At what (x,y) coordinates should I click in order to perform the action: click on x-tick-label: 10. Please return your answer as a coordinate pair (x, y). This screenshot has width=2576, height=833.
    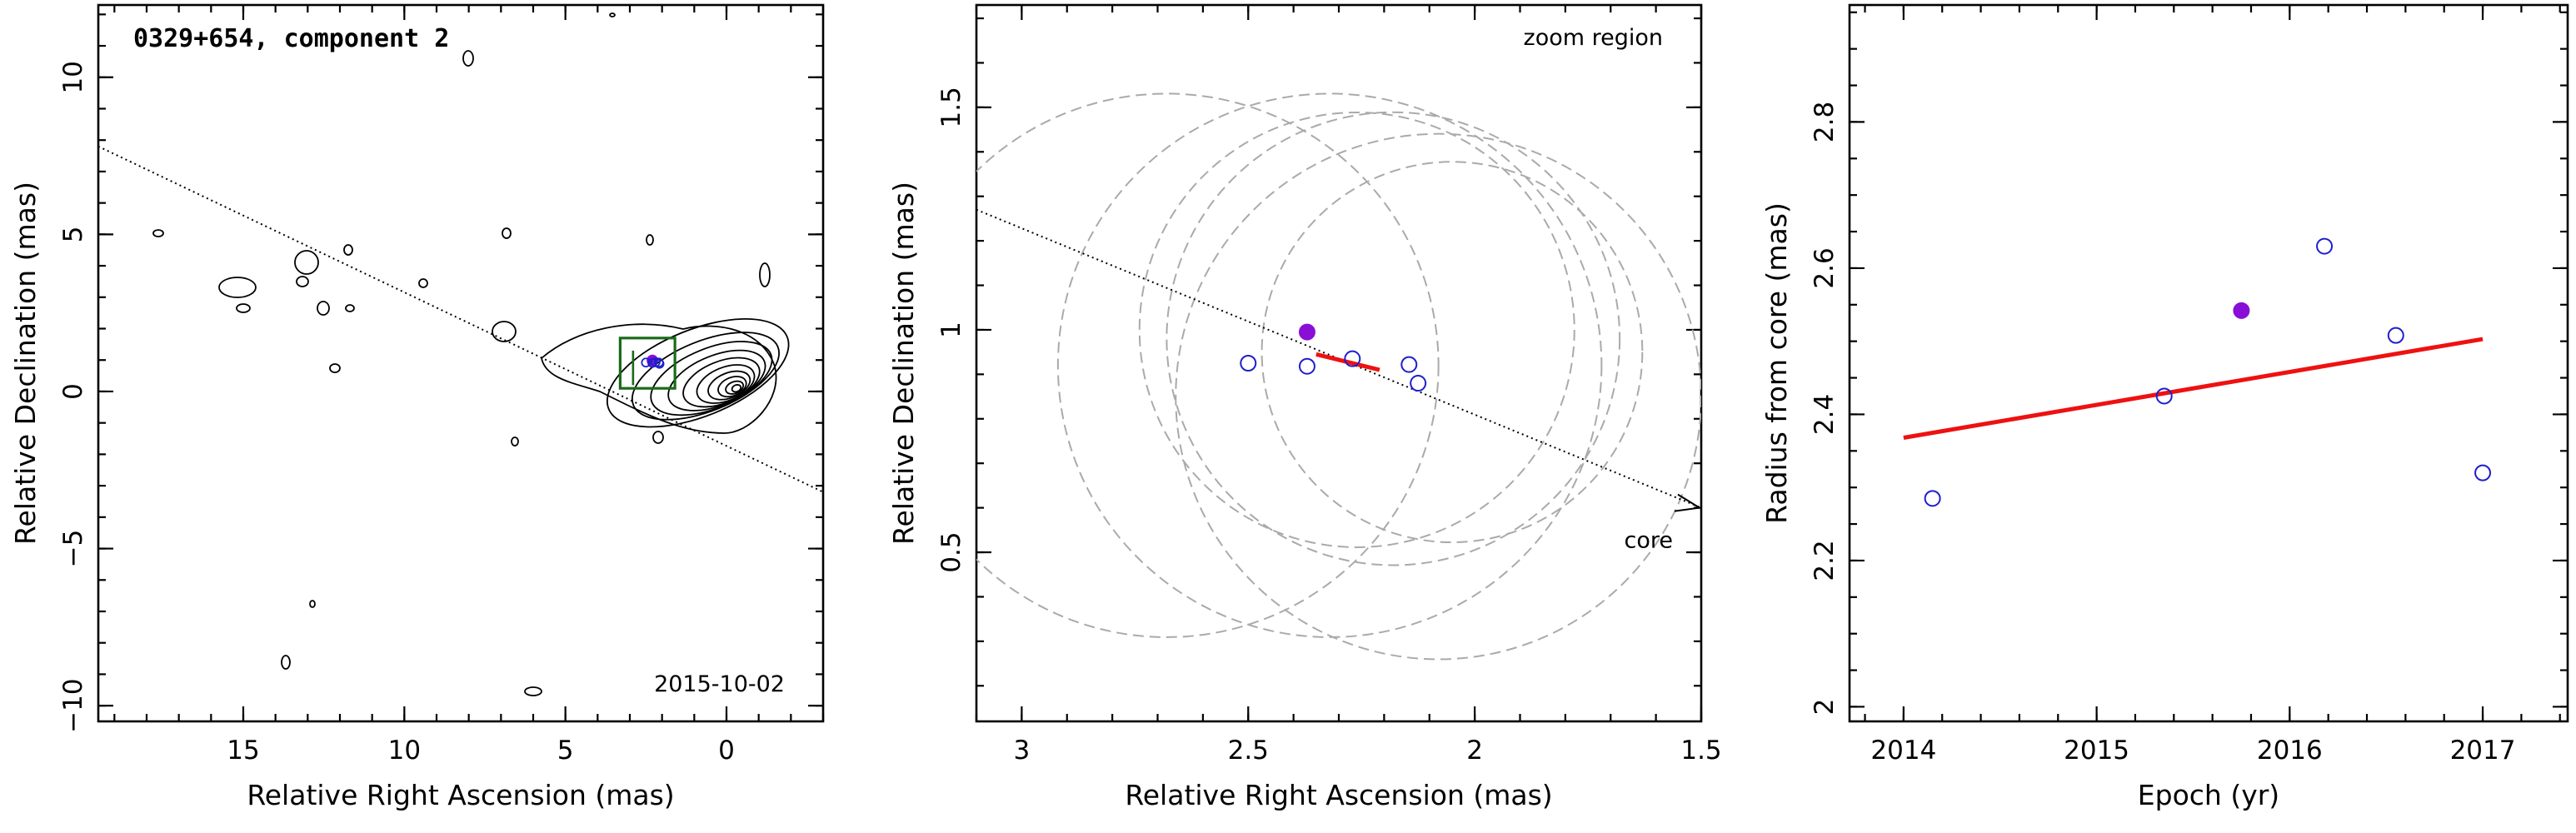
    Looking at the image, I should click on (404, 751).